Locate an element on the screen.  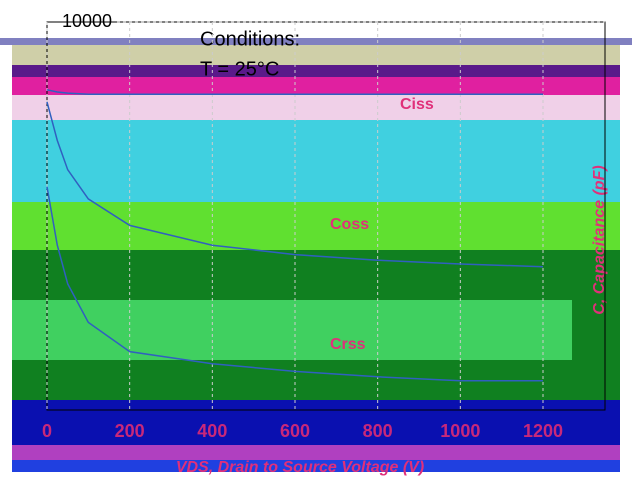
y-tick-label: 10000 is located at coordinates (87, 21).